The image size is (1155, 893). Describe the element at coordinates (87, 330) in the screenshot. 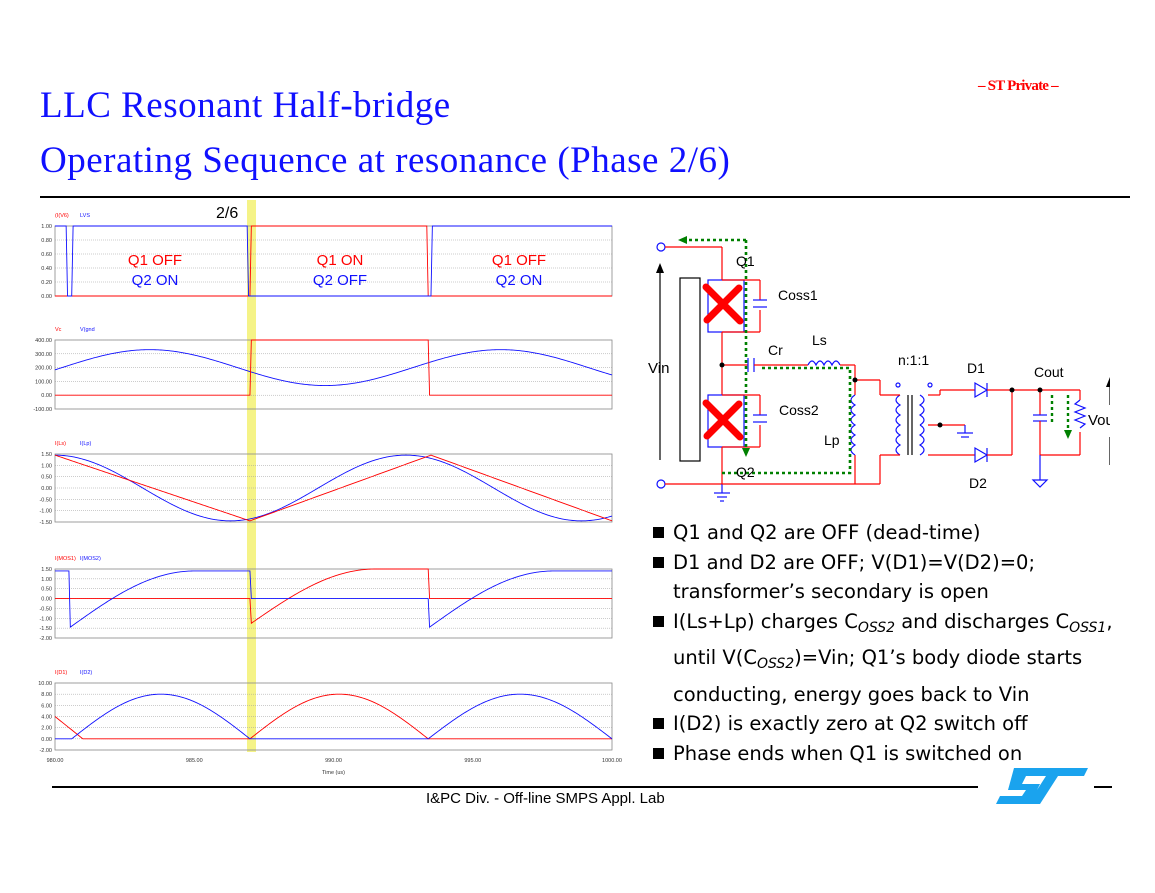

I see `legend-entry: V(gnd` at that location.